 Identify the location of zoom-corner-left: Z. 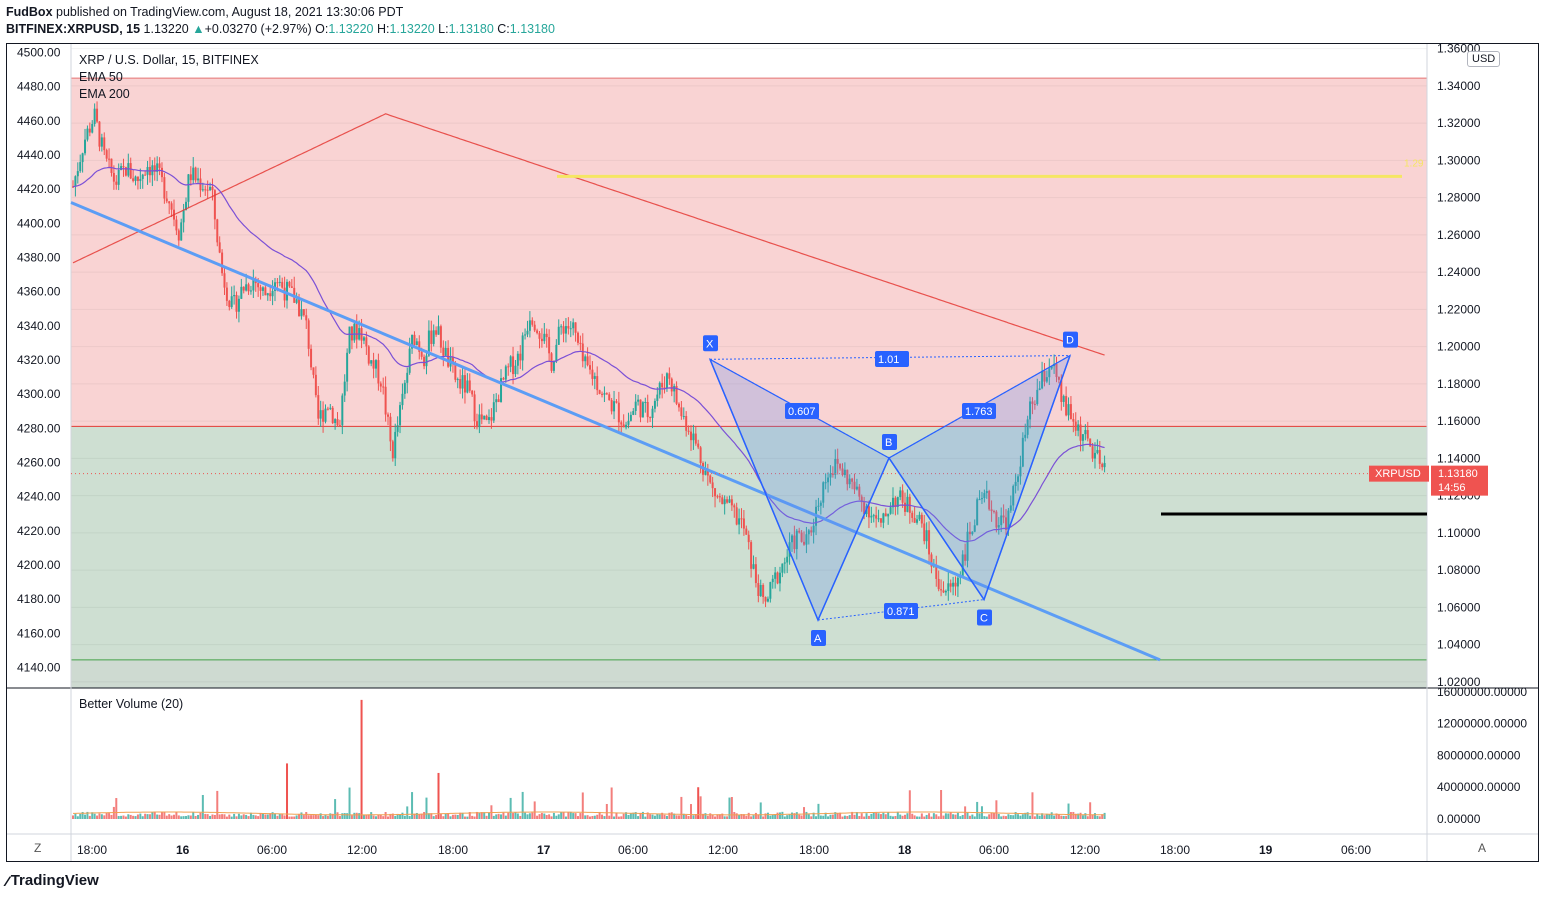
(38, 848).